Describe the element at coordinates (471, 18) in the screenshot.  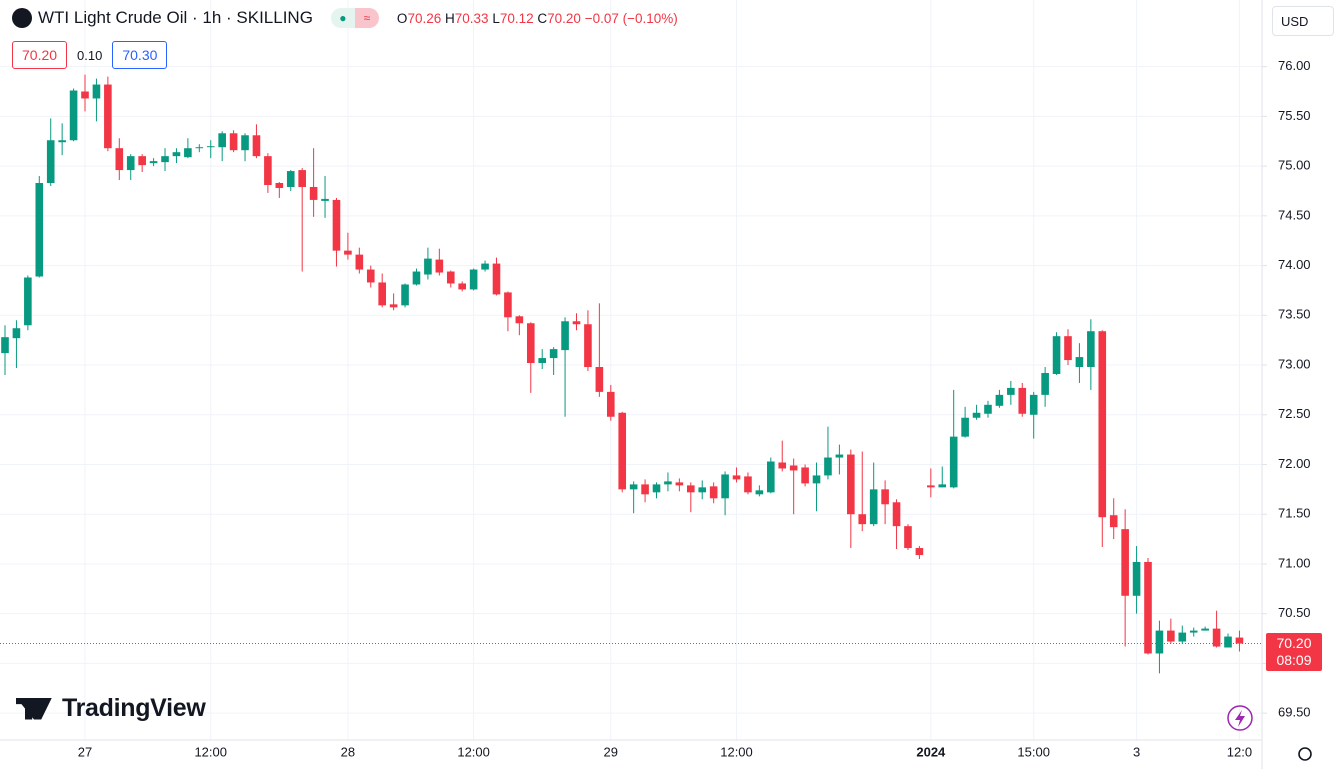
I see `ohlc-value: 70.33` at that location.